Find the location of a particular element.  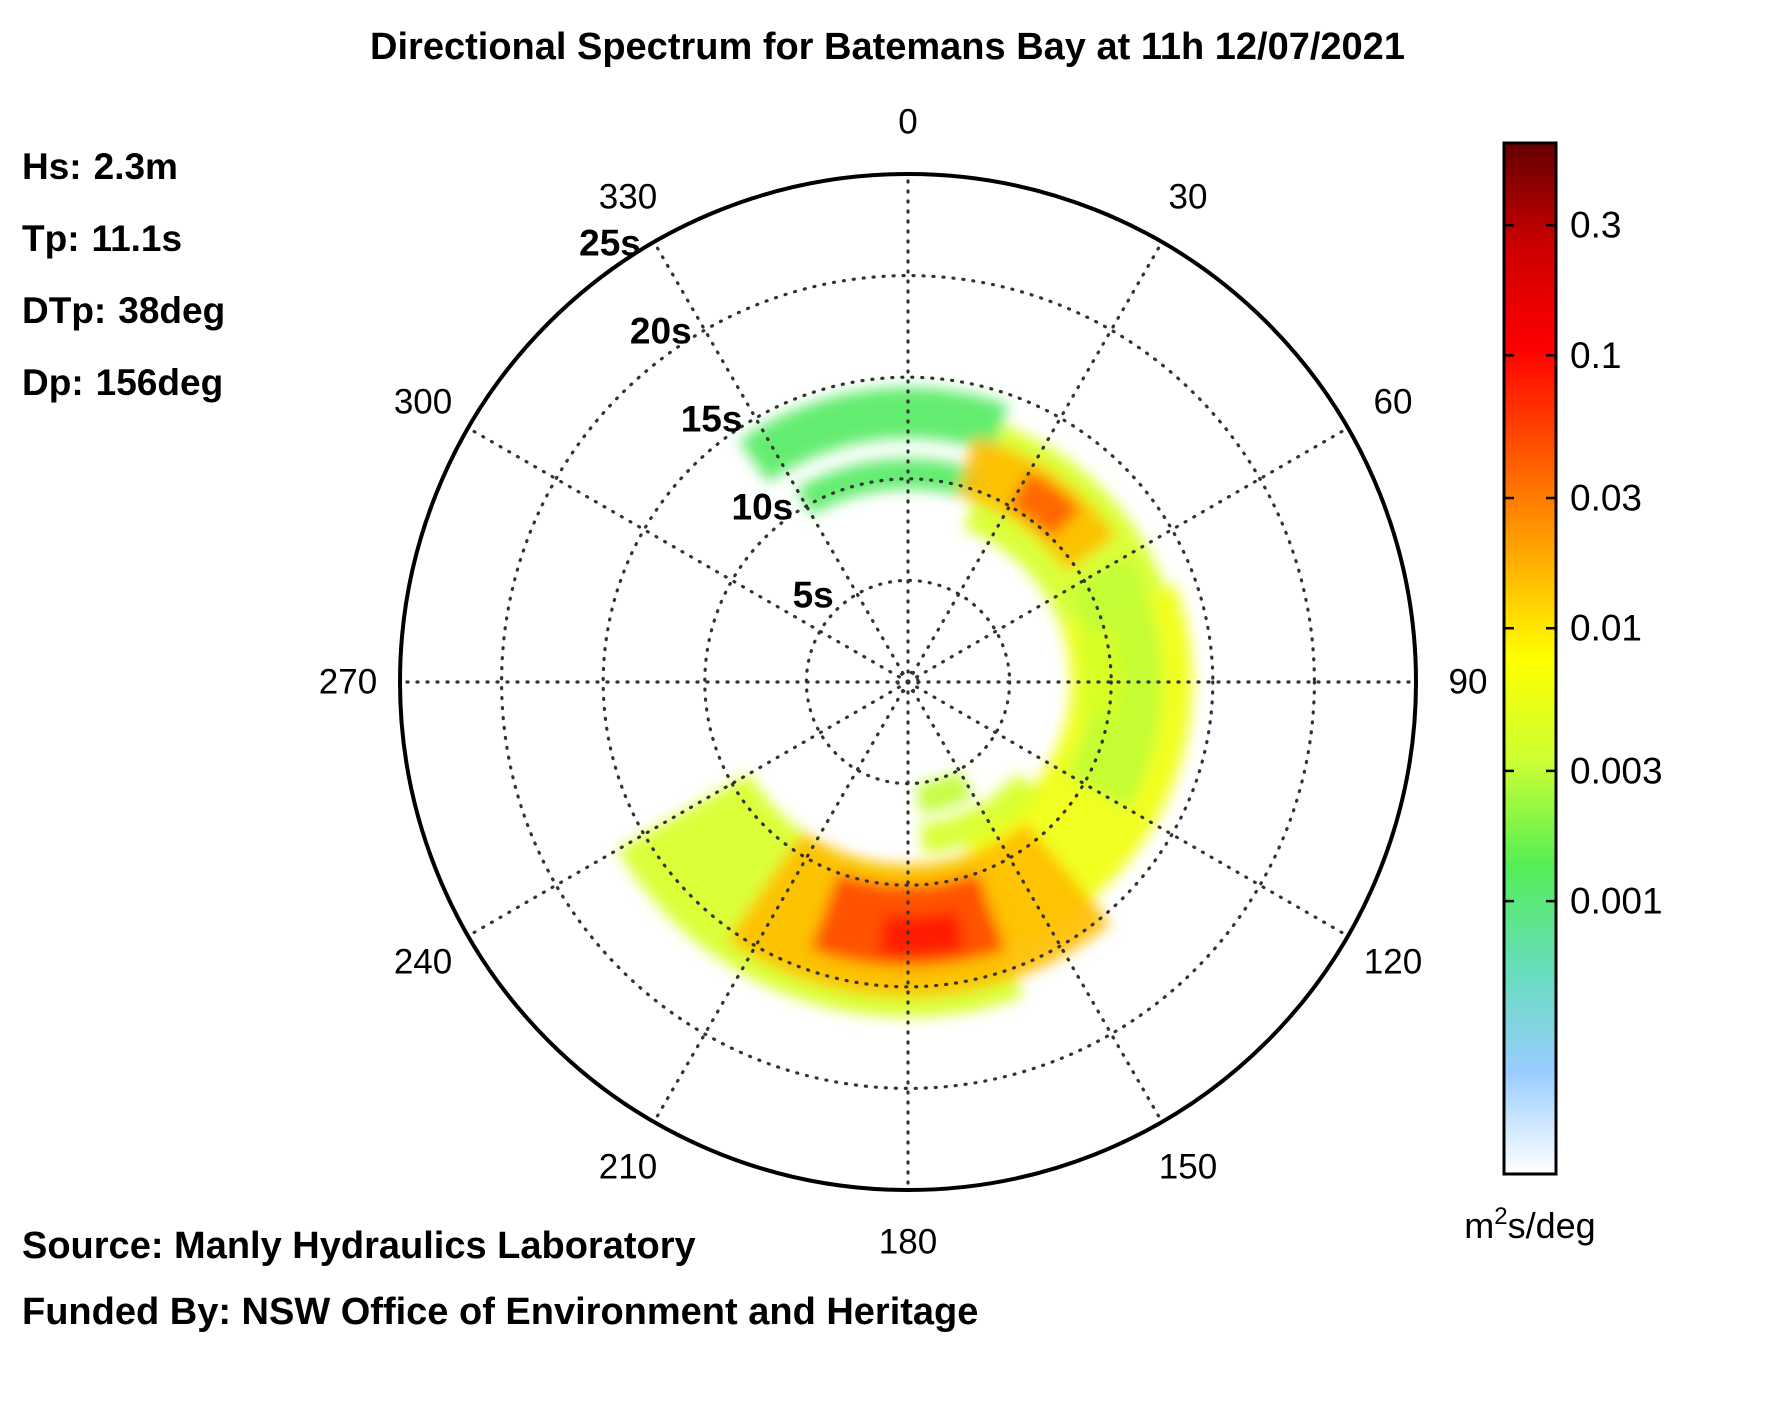

angle-label-180: 180 is located at coordinates (908, 1242).